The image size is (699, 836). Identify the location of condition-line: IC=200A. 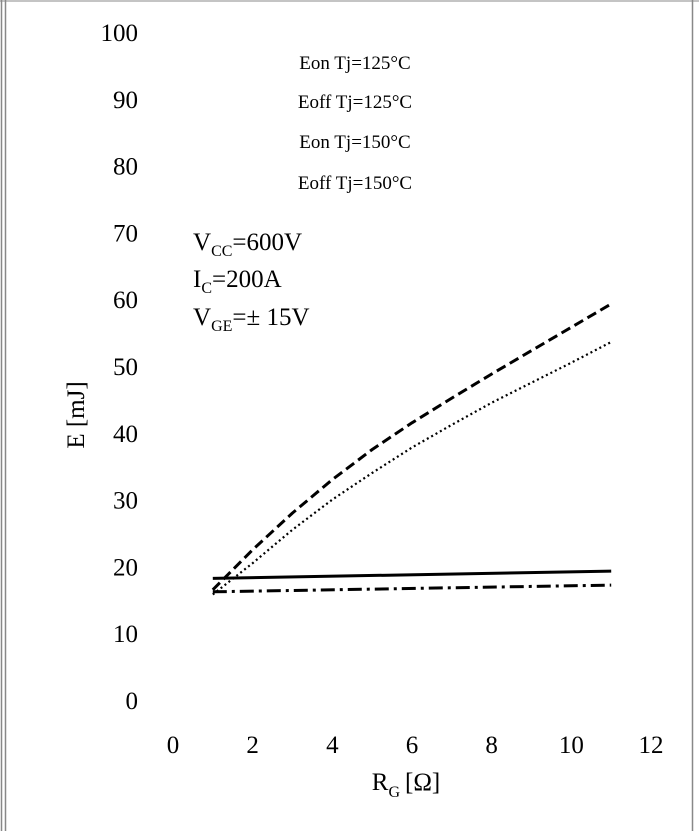
(237, 281).